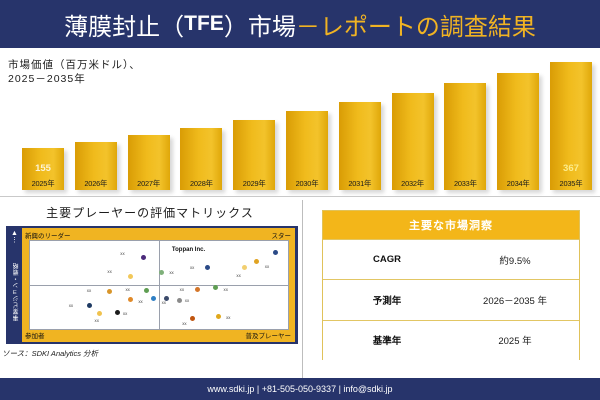 The image size is (600, 400). I want to click on page-title-part-1: 薄膜封止（, so click(124, 27).